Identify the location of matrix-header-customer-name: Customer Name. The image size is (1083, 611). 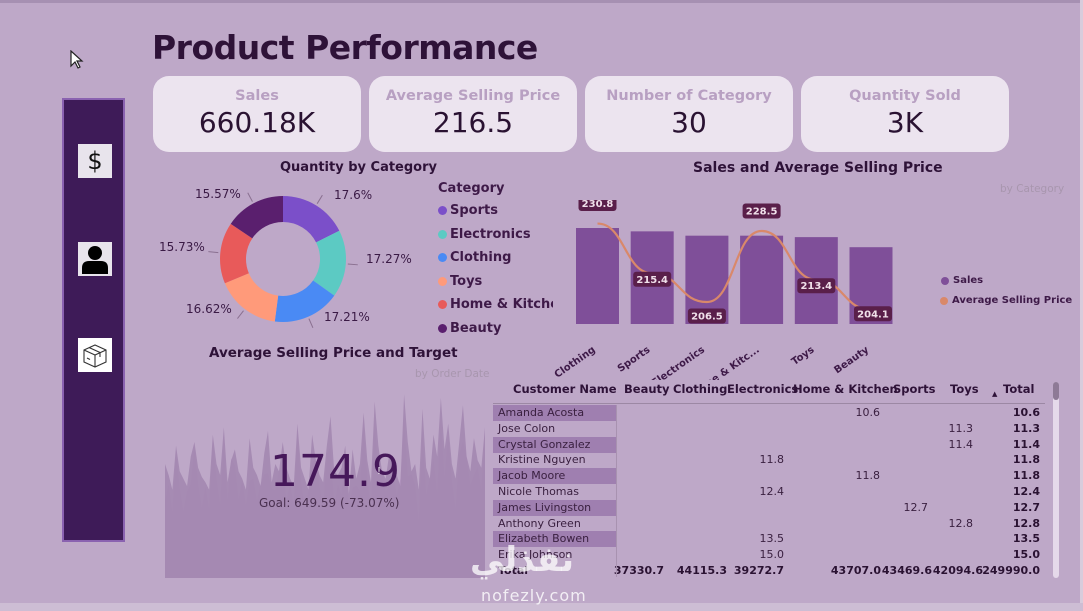
(565, 389).